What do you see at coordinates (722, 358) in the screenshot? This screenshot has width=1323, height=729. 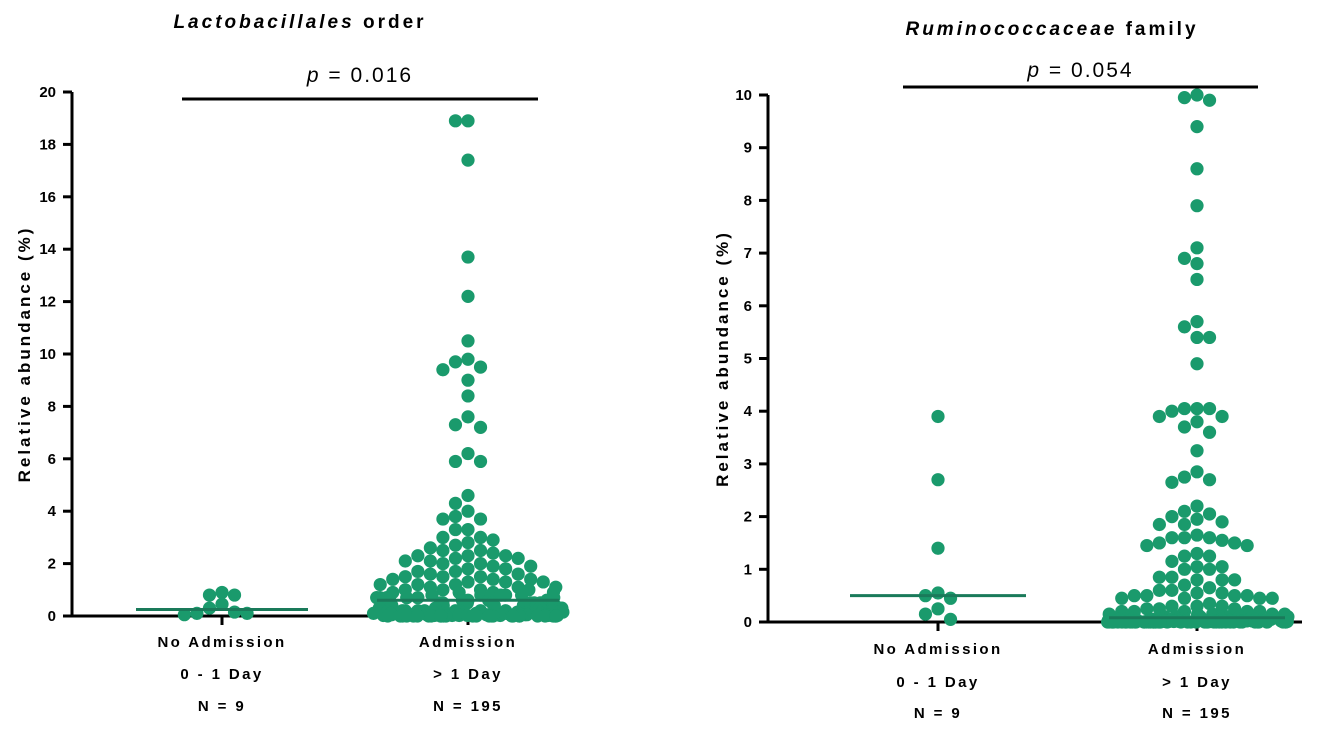 I see `y-axis-label: Relative abundance (%)` at bounding box center [722, 358].